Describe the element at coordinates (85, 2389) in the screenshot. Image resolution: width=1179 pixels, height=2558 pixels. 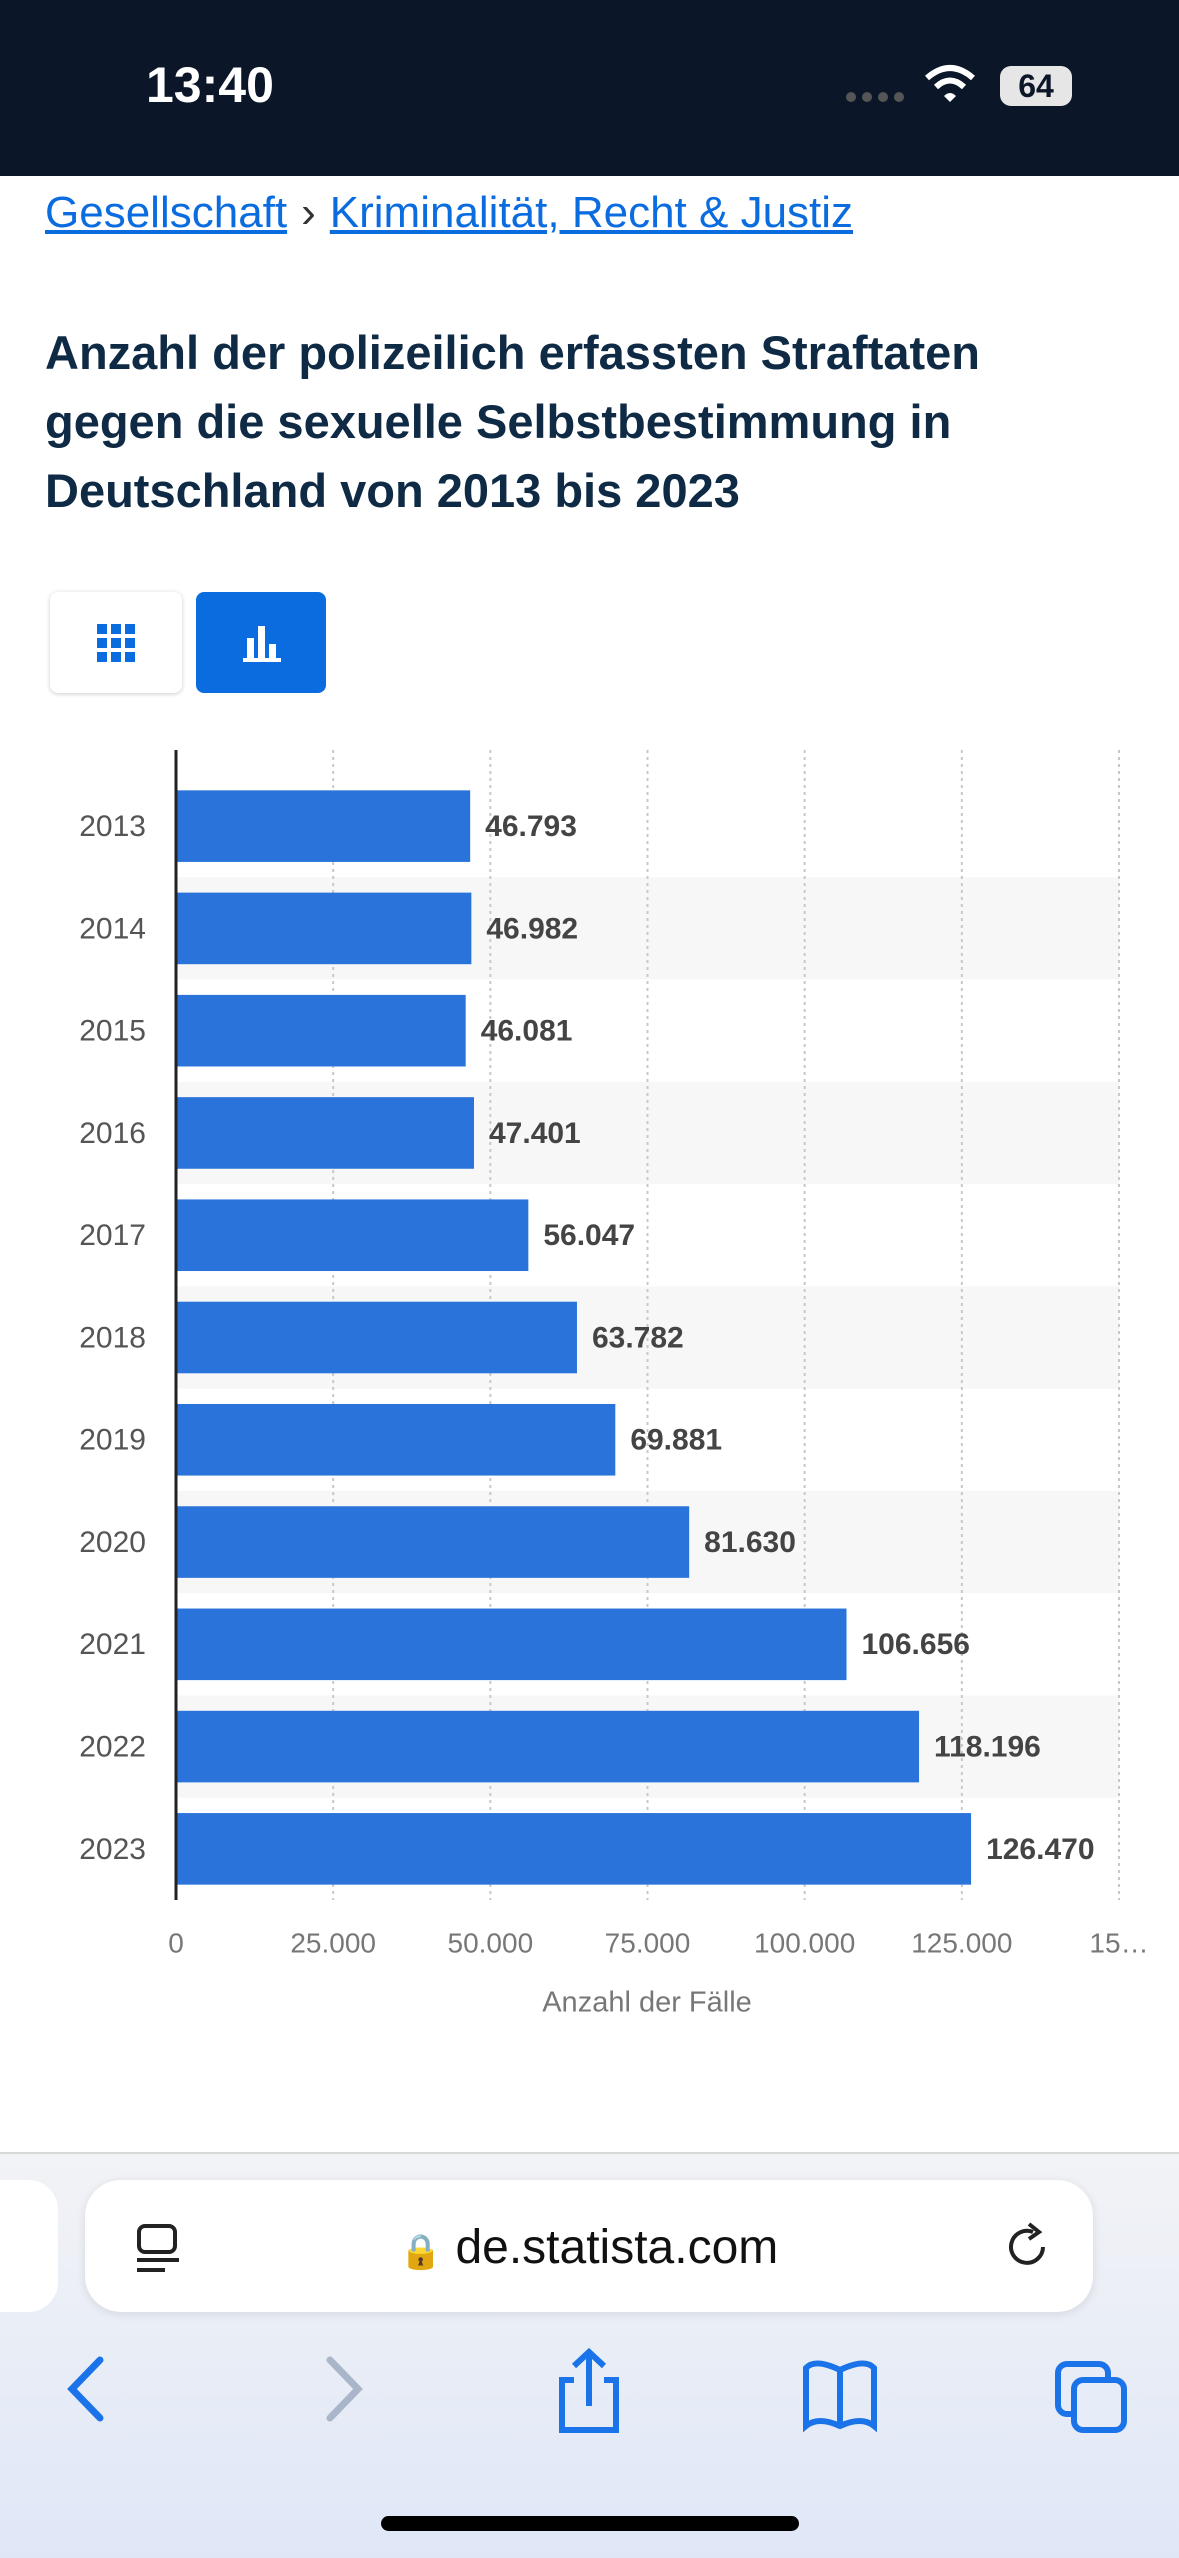
I see `back-button` at that location.